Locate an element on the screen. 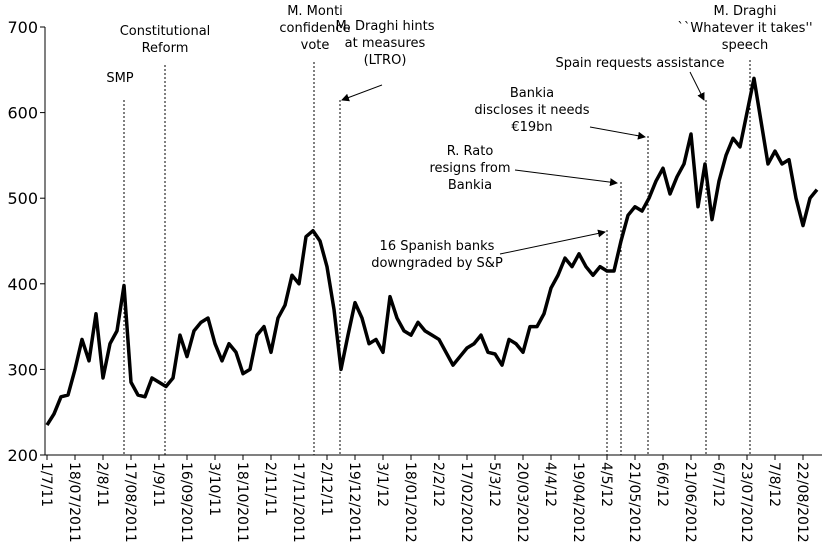  annotation-text: 16 Spanish banks is located at coordinates (437, 246).